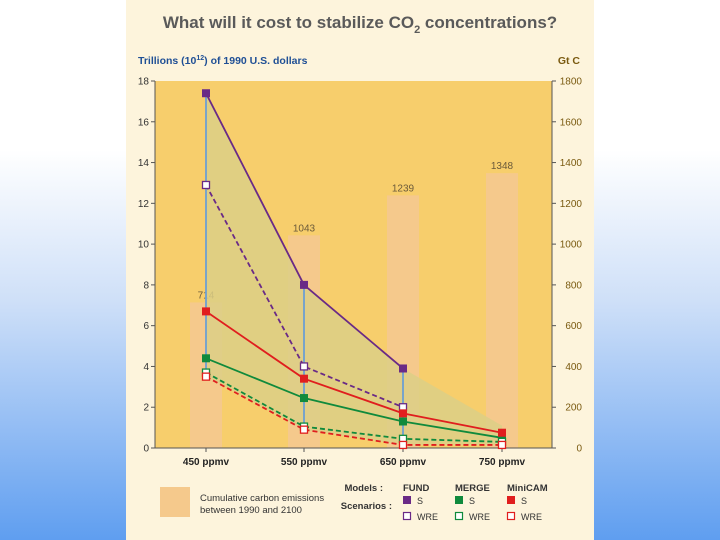 This screenshot has height=540, width=720. I want to click on left-tick-label-14: 14, so click(144, 163).